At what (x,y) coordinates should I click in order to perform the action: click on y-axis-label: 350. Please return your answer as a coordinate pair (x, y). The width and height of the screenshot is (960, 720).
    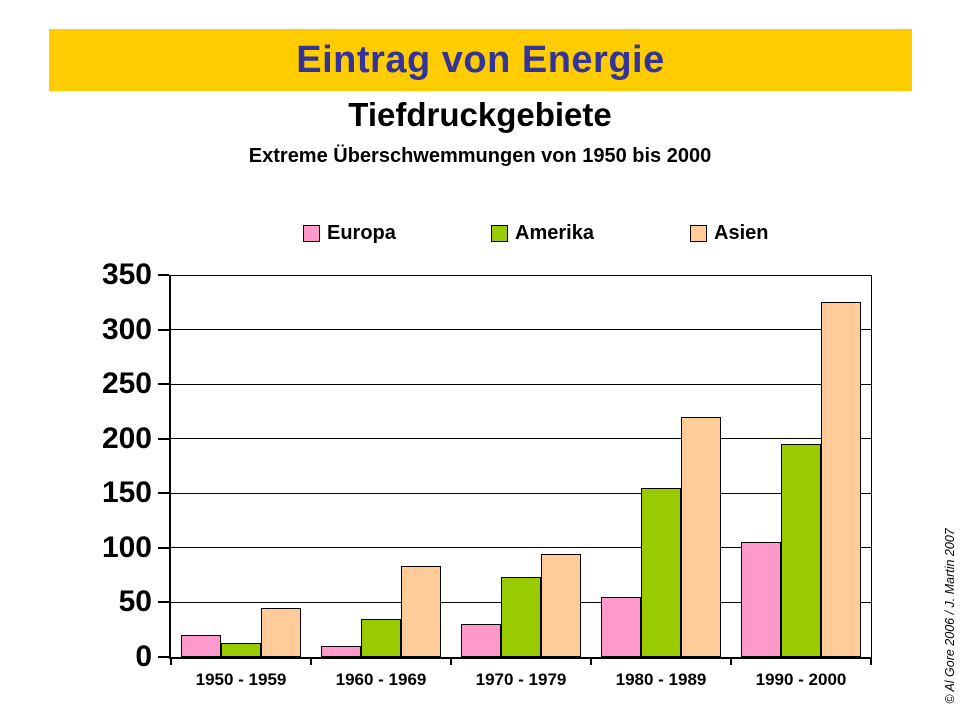
    Looking at the image, I should click on (126, 274).